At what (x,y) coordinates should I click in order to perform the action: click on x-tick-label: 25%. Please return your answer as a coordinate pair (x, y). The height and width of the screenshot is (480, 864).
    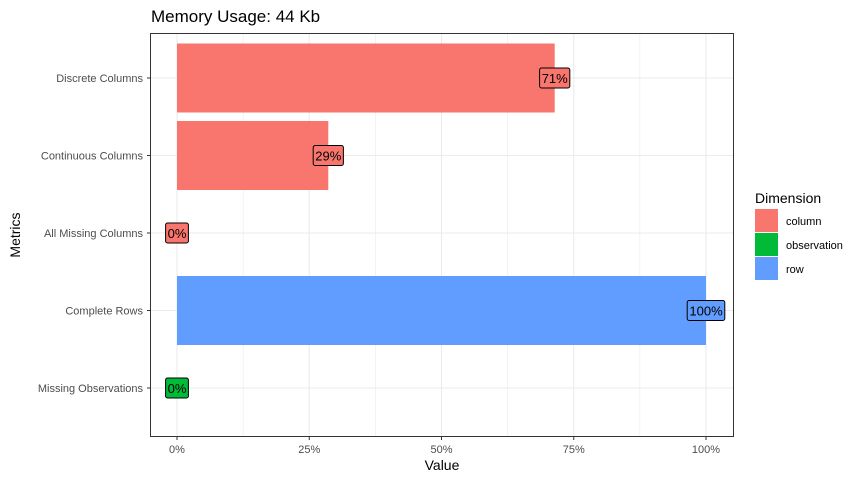
    Looking at the image, I should click on (309, 450).